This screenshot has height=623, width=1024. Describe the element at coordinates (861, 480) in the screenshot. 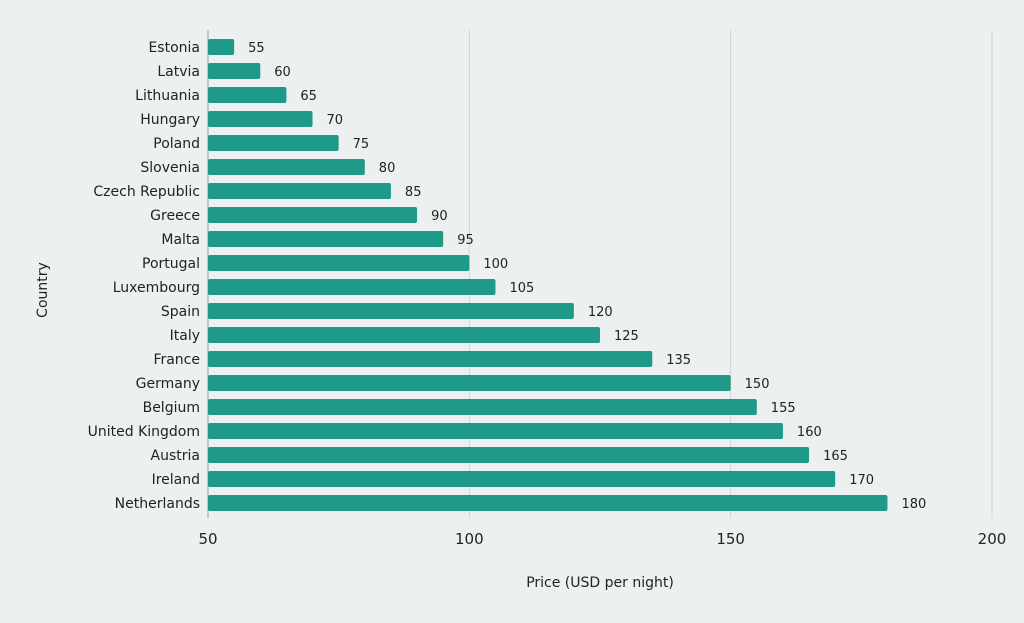

I see `data-label: 170` at that location.